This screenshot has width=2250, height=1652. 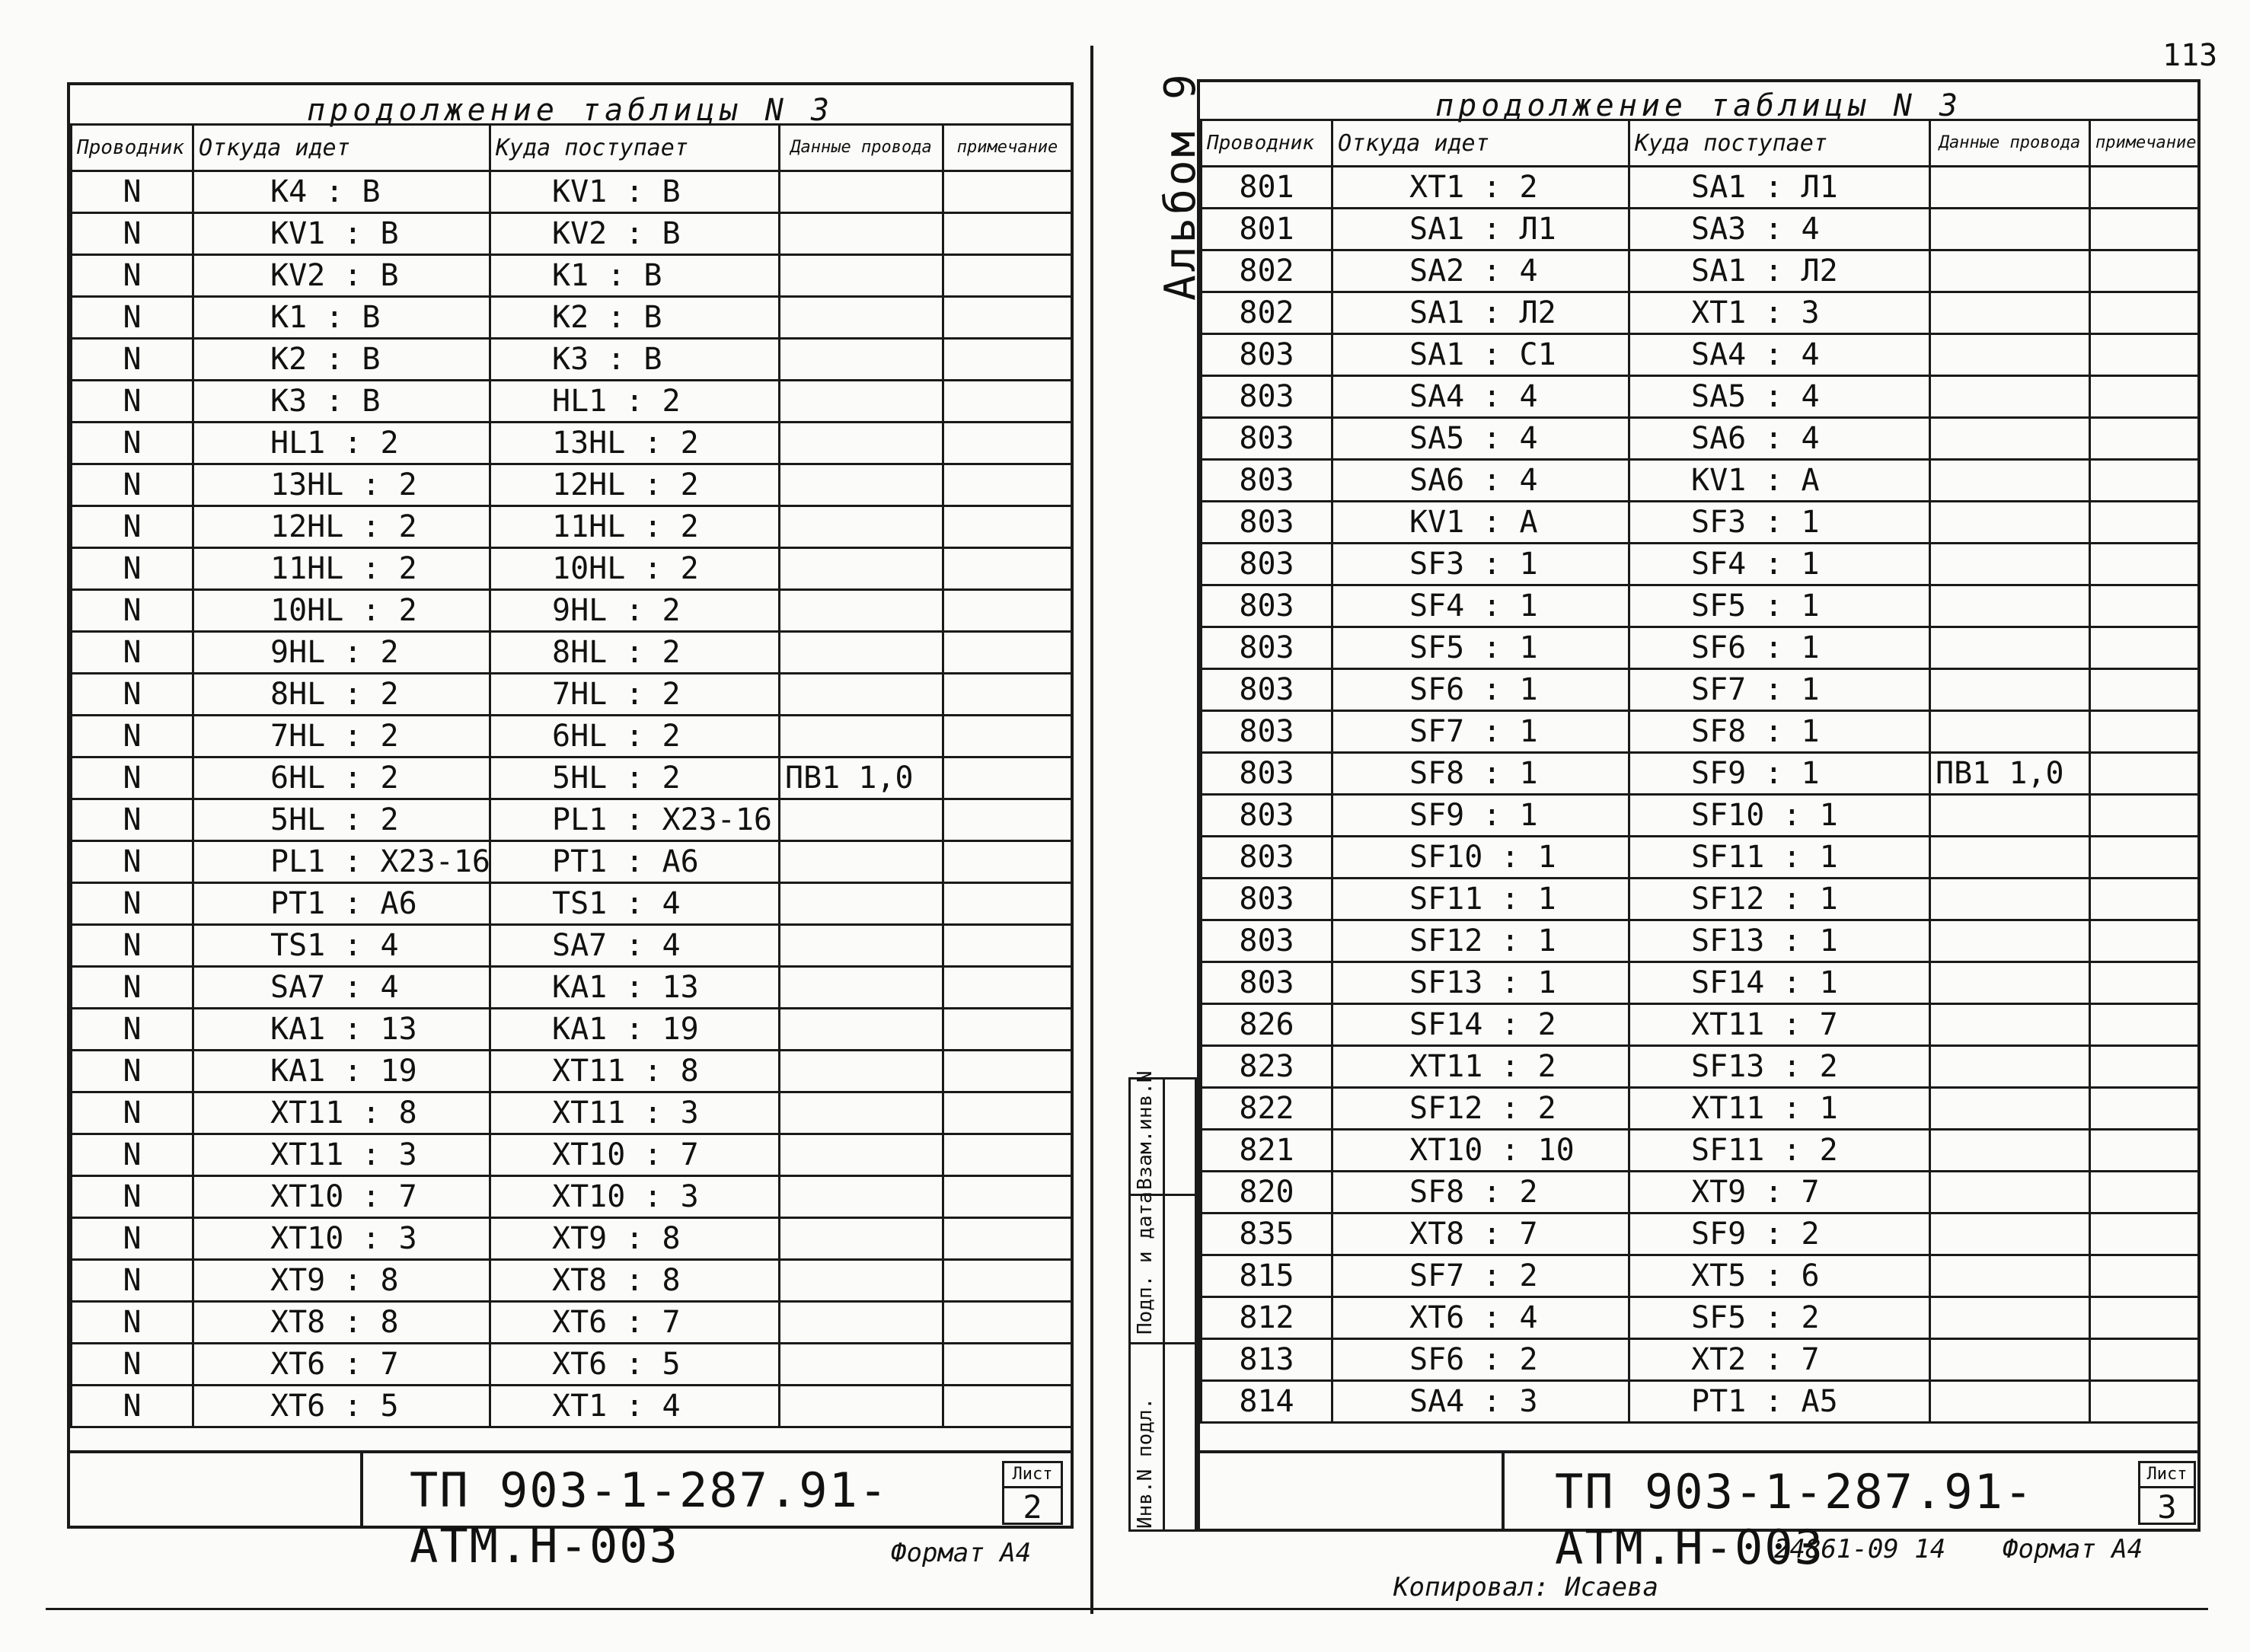 What do you see at coordinates (1480, 1360) in the screenshot?
I see `from-cell: SF6 : 2` at bounding box center [1480, 1360].